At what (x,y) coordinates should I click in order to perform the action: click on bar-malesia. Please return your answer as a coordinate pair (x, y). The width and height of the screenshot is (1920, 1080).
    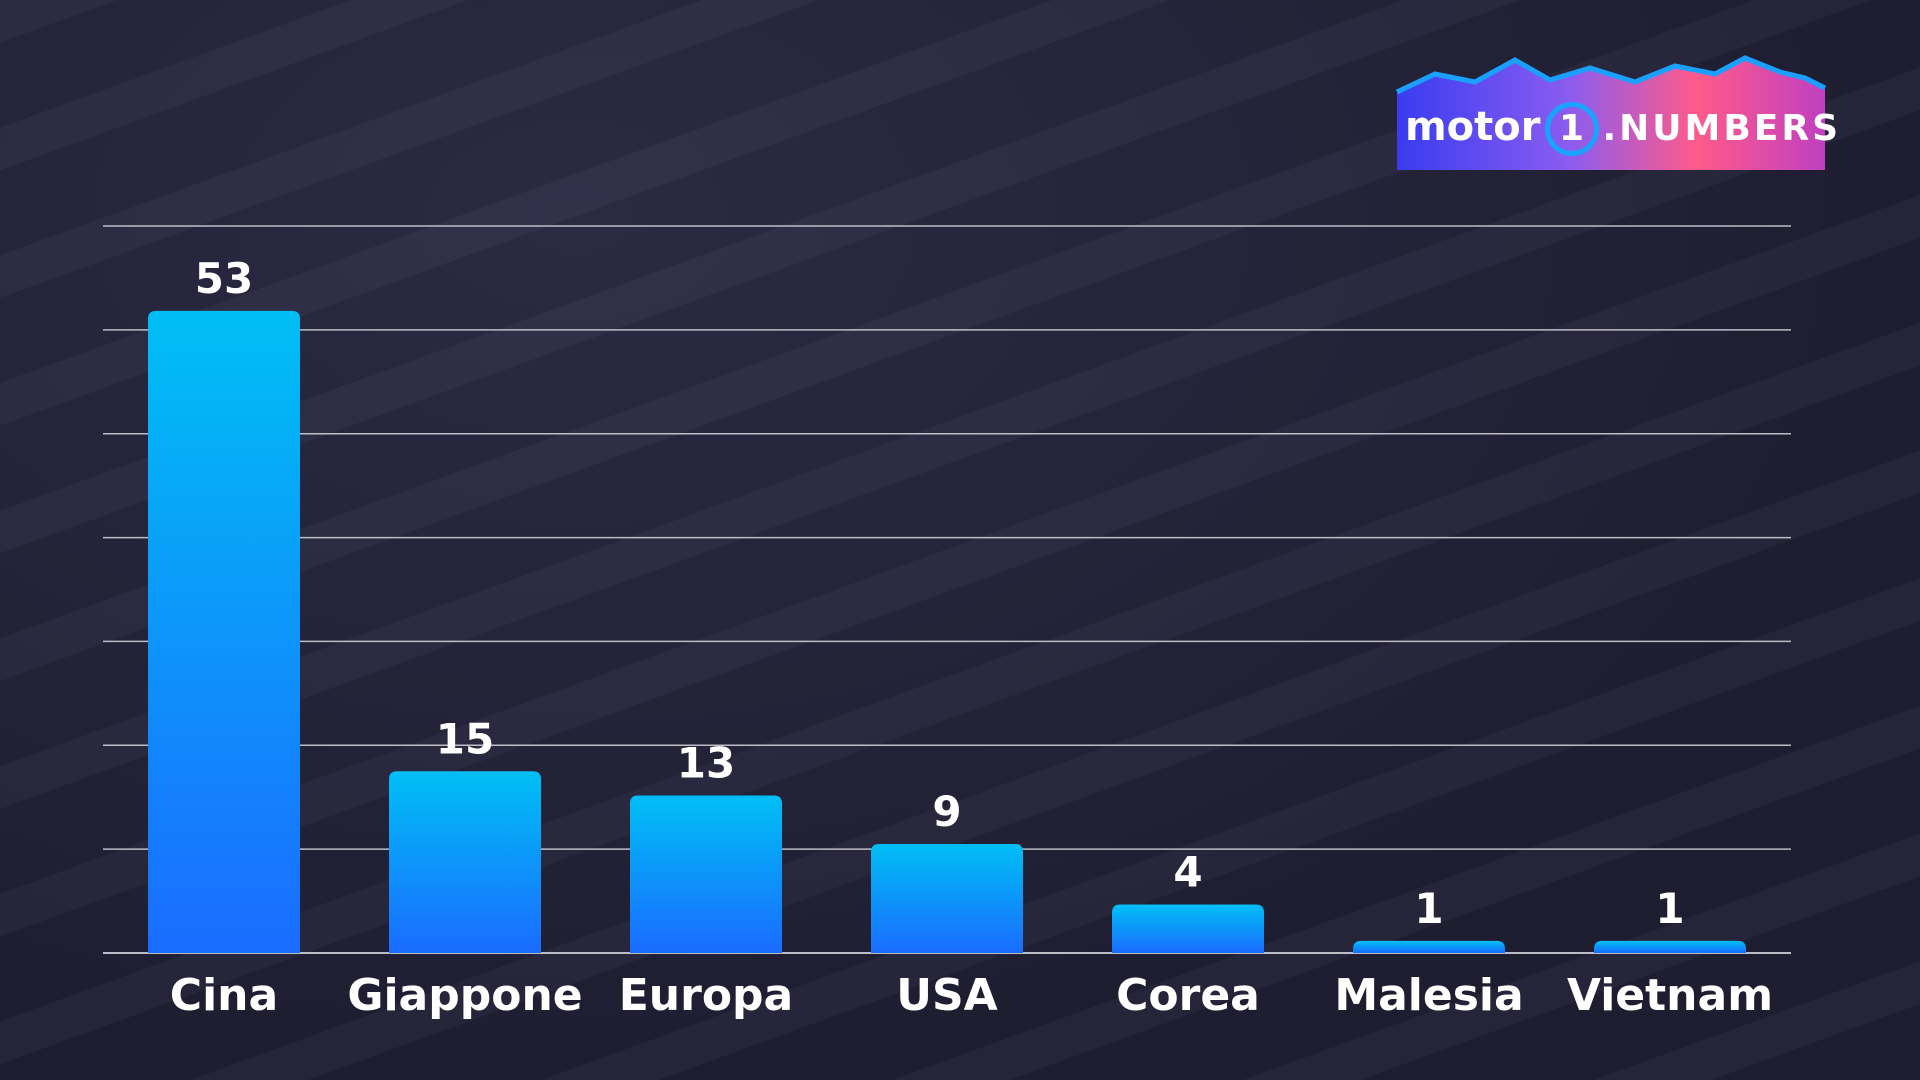
    Looking at the image, I should click on (1429, 946).